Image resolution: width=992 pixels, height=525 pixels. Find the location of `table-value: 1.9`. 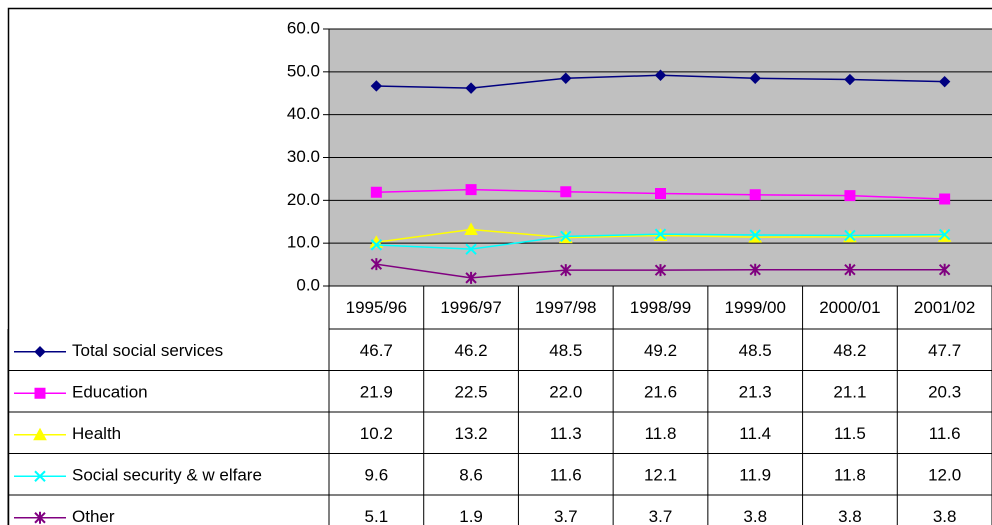

table-value: 1.9 is located at coordinates (471, 516).